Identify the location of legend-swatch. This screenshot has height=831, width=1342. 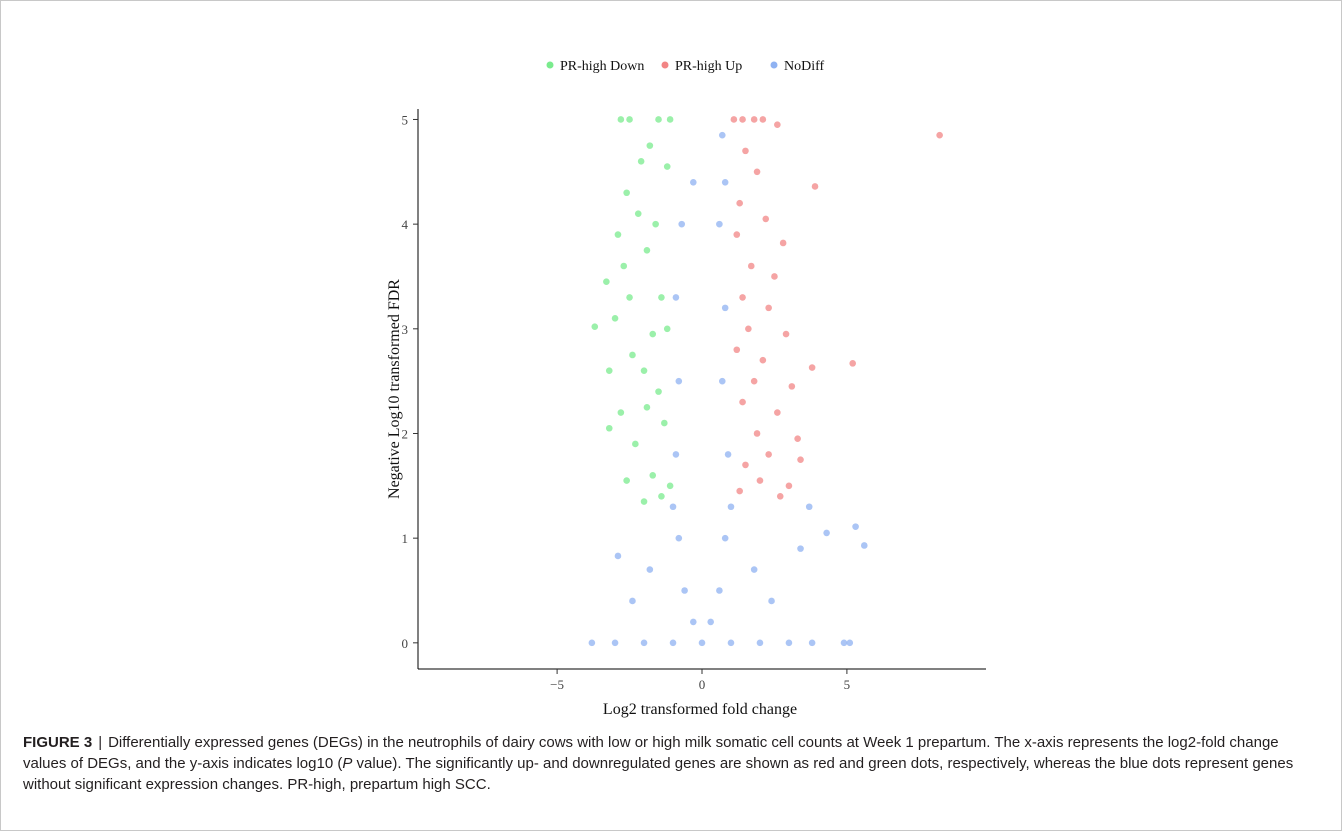
(774, 65).